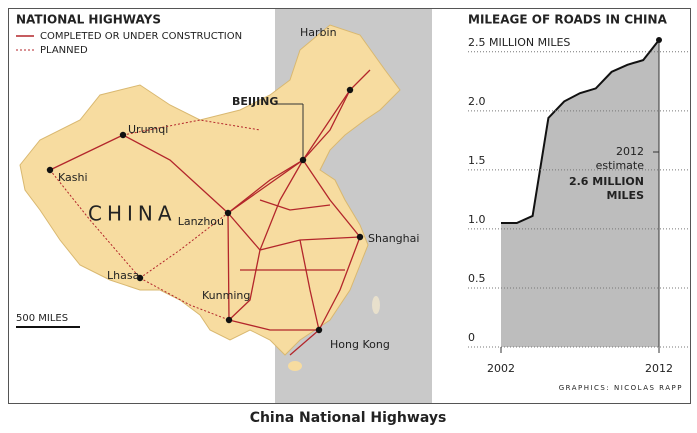  I want to click on y-tick-label: 0, so click(471, 337).